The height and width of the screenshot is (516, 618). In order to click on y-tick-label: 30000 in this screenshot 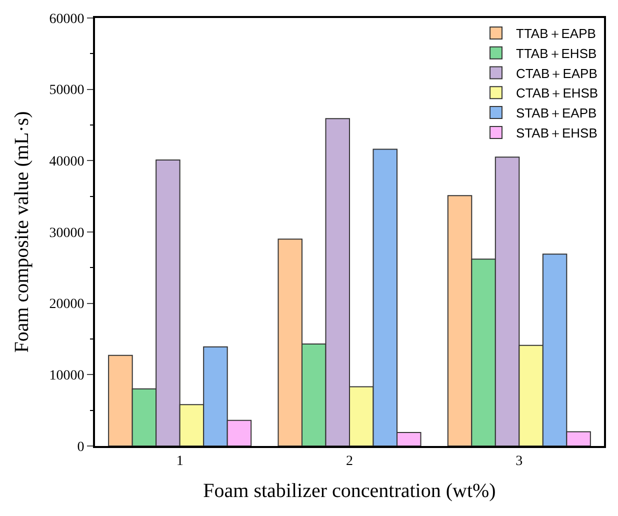, I will do `click(66, 233)`.